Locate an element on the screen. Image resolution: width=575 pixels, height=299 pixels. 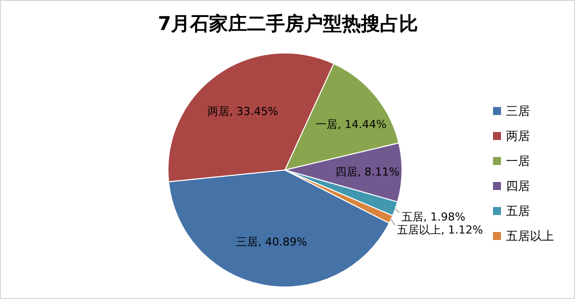
legend-label: 三居 is located at coordinates (518, 111).